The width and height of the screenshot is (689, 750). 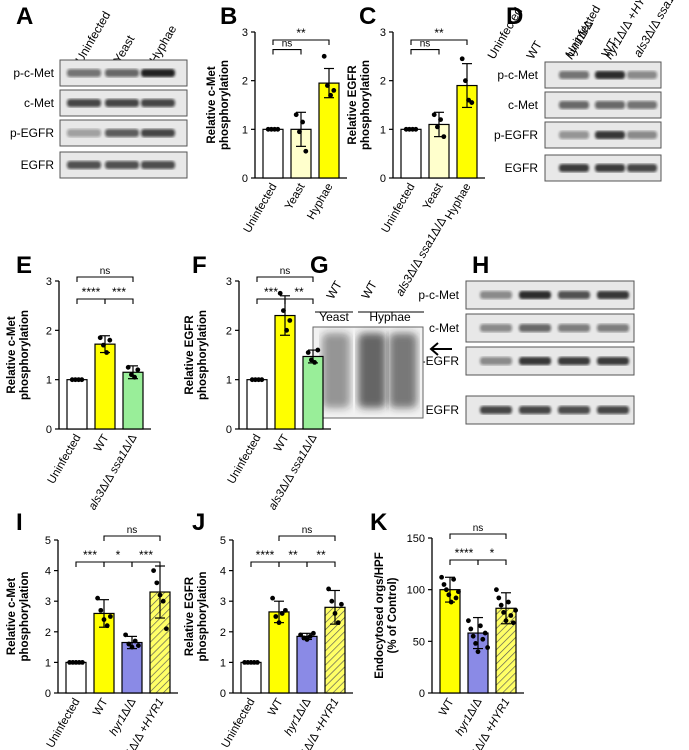 I want to click on y-tick-label: 0, so click(x=49, y=430).